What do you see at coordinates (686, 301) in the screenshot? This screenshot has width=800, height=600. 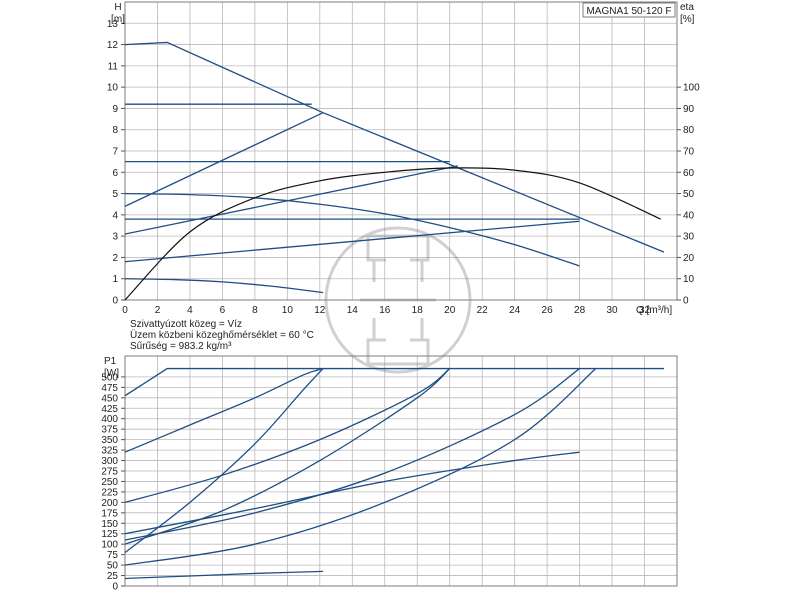 I see `y2-tick-label: 0` at bounding box center [686, 301].